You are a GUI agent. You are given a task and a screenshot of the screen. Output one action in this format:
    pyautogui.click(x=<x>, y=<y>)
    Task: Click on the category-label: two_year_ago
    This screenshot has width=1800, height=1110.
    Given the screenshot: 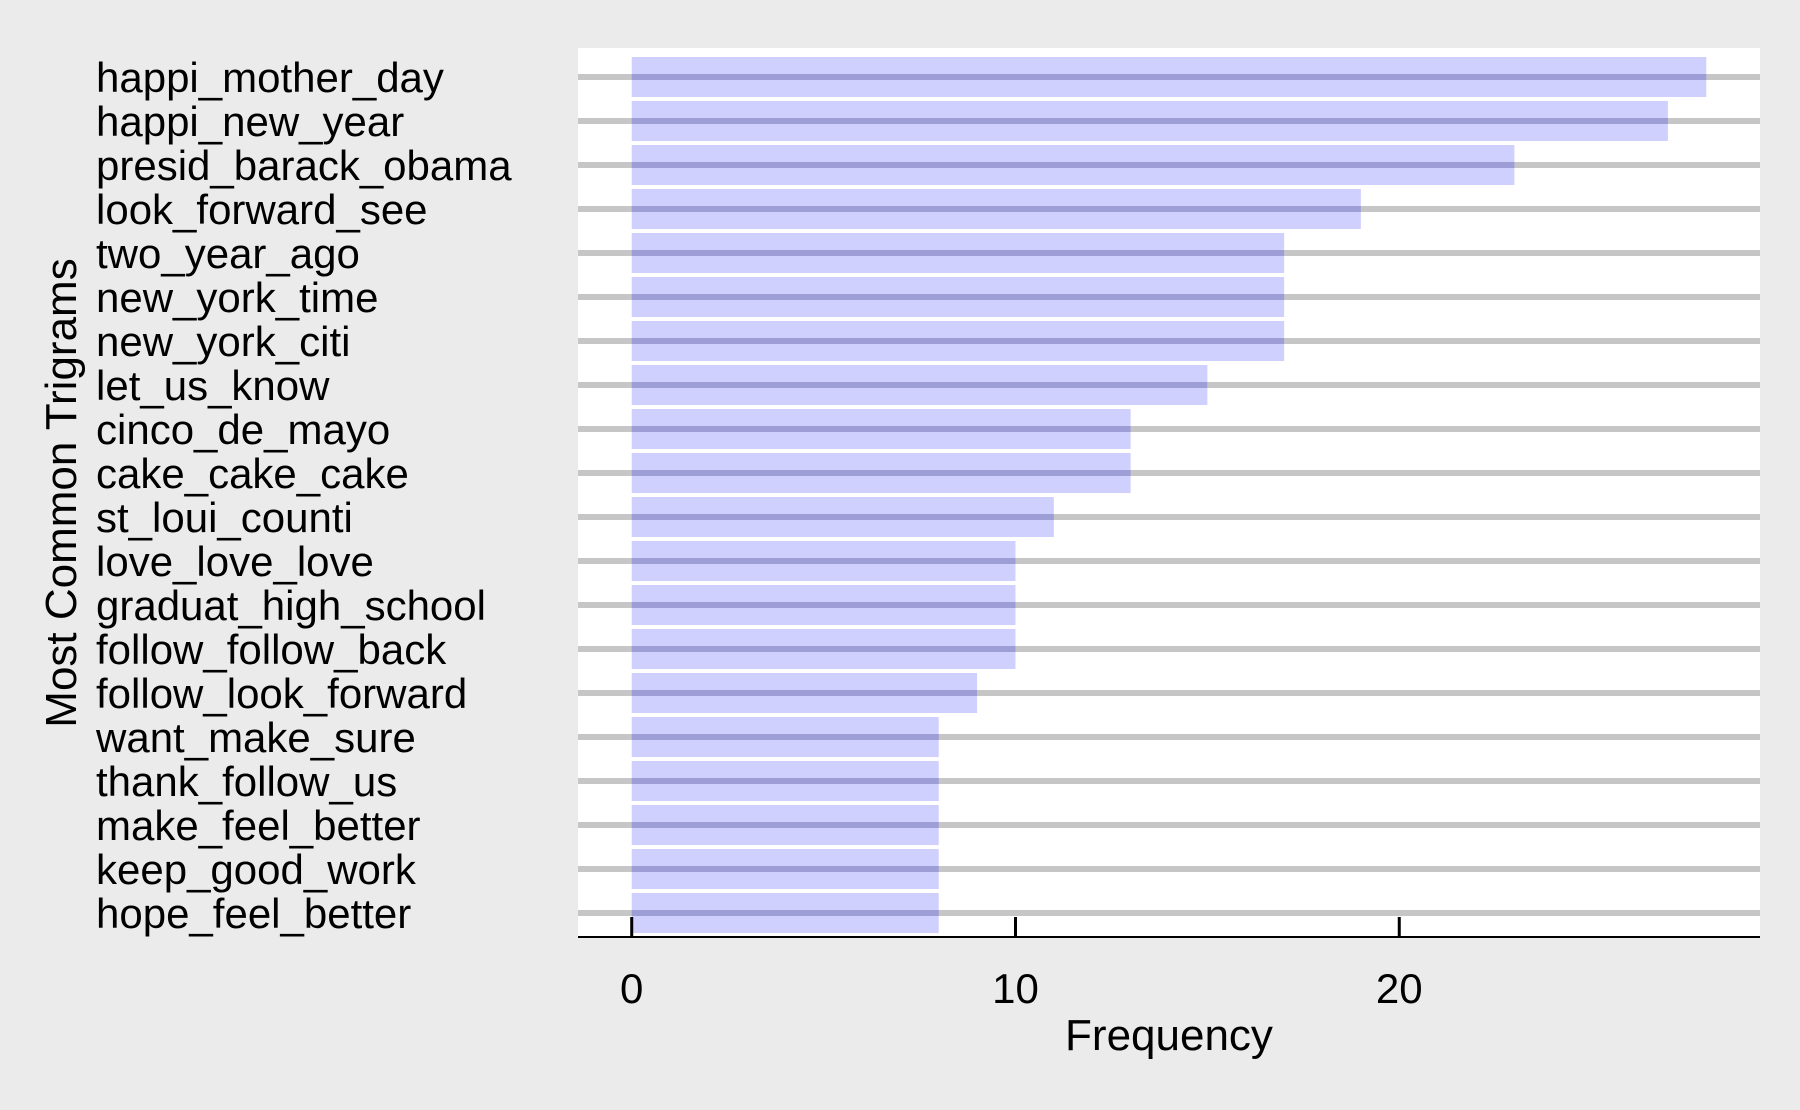 What is the action you would take?
    pyautogui.click(x=228, y=253)
    